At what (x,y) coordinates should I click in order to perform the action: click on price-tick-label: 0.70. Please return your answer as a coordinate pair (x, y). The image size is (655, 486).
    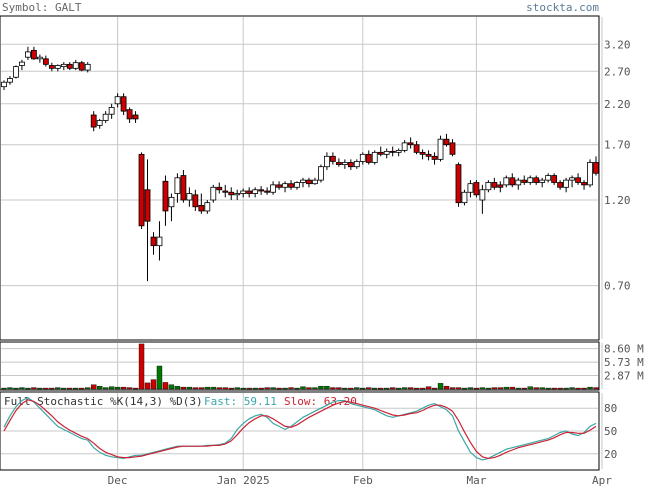
    Looking at the image, I should click on (617, 286).